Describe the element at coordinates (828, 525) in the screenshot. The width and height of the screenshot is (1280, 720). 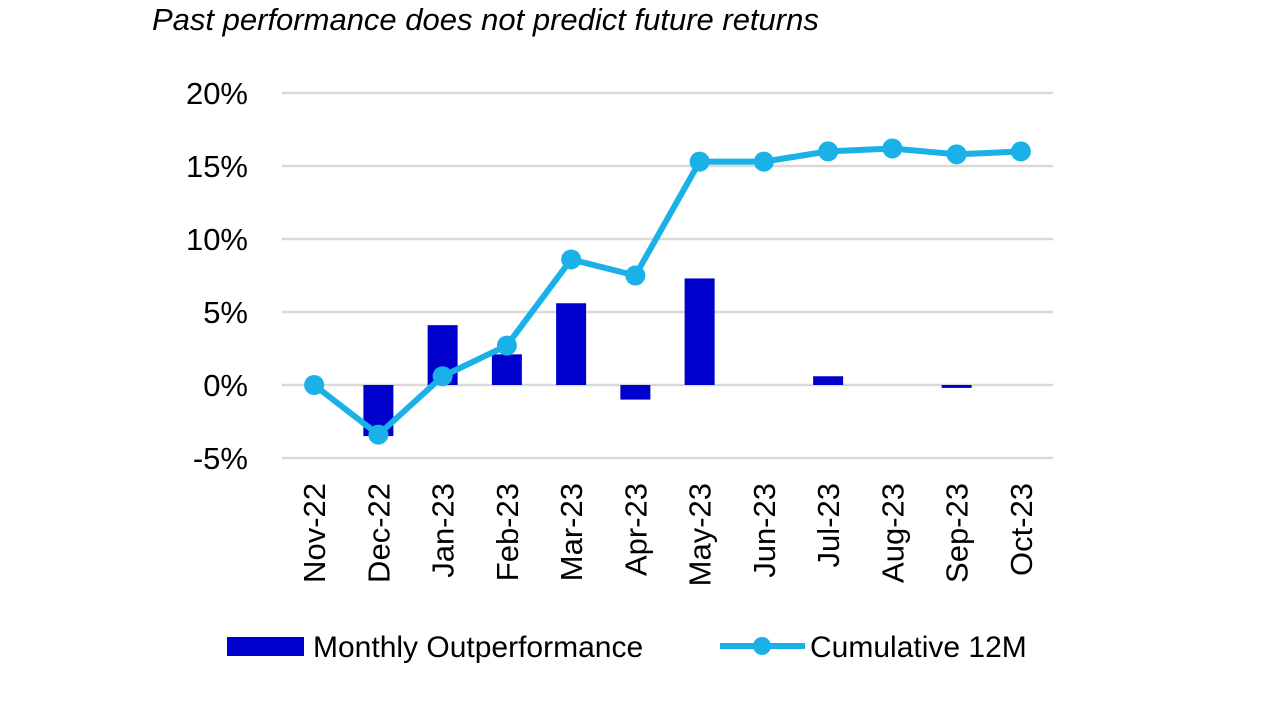
I see `x-tick-label: Jul-23` at that location.